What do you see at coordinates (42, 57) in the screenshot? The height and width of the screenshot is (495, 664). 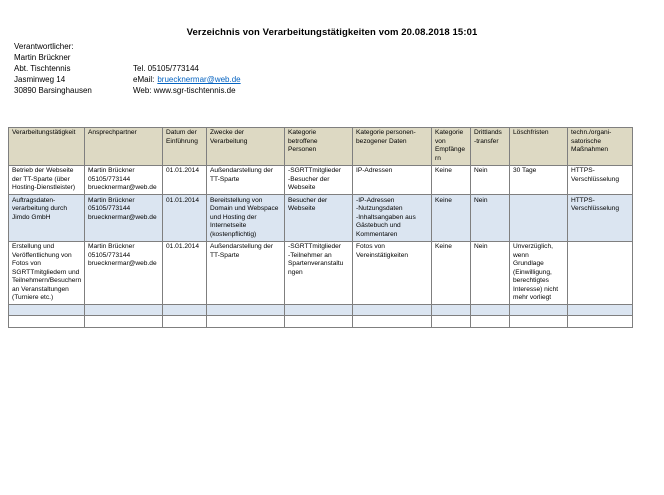 I see `responsible-name: Martin Brückner` at bounding box center [42, 57].